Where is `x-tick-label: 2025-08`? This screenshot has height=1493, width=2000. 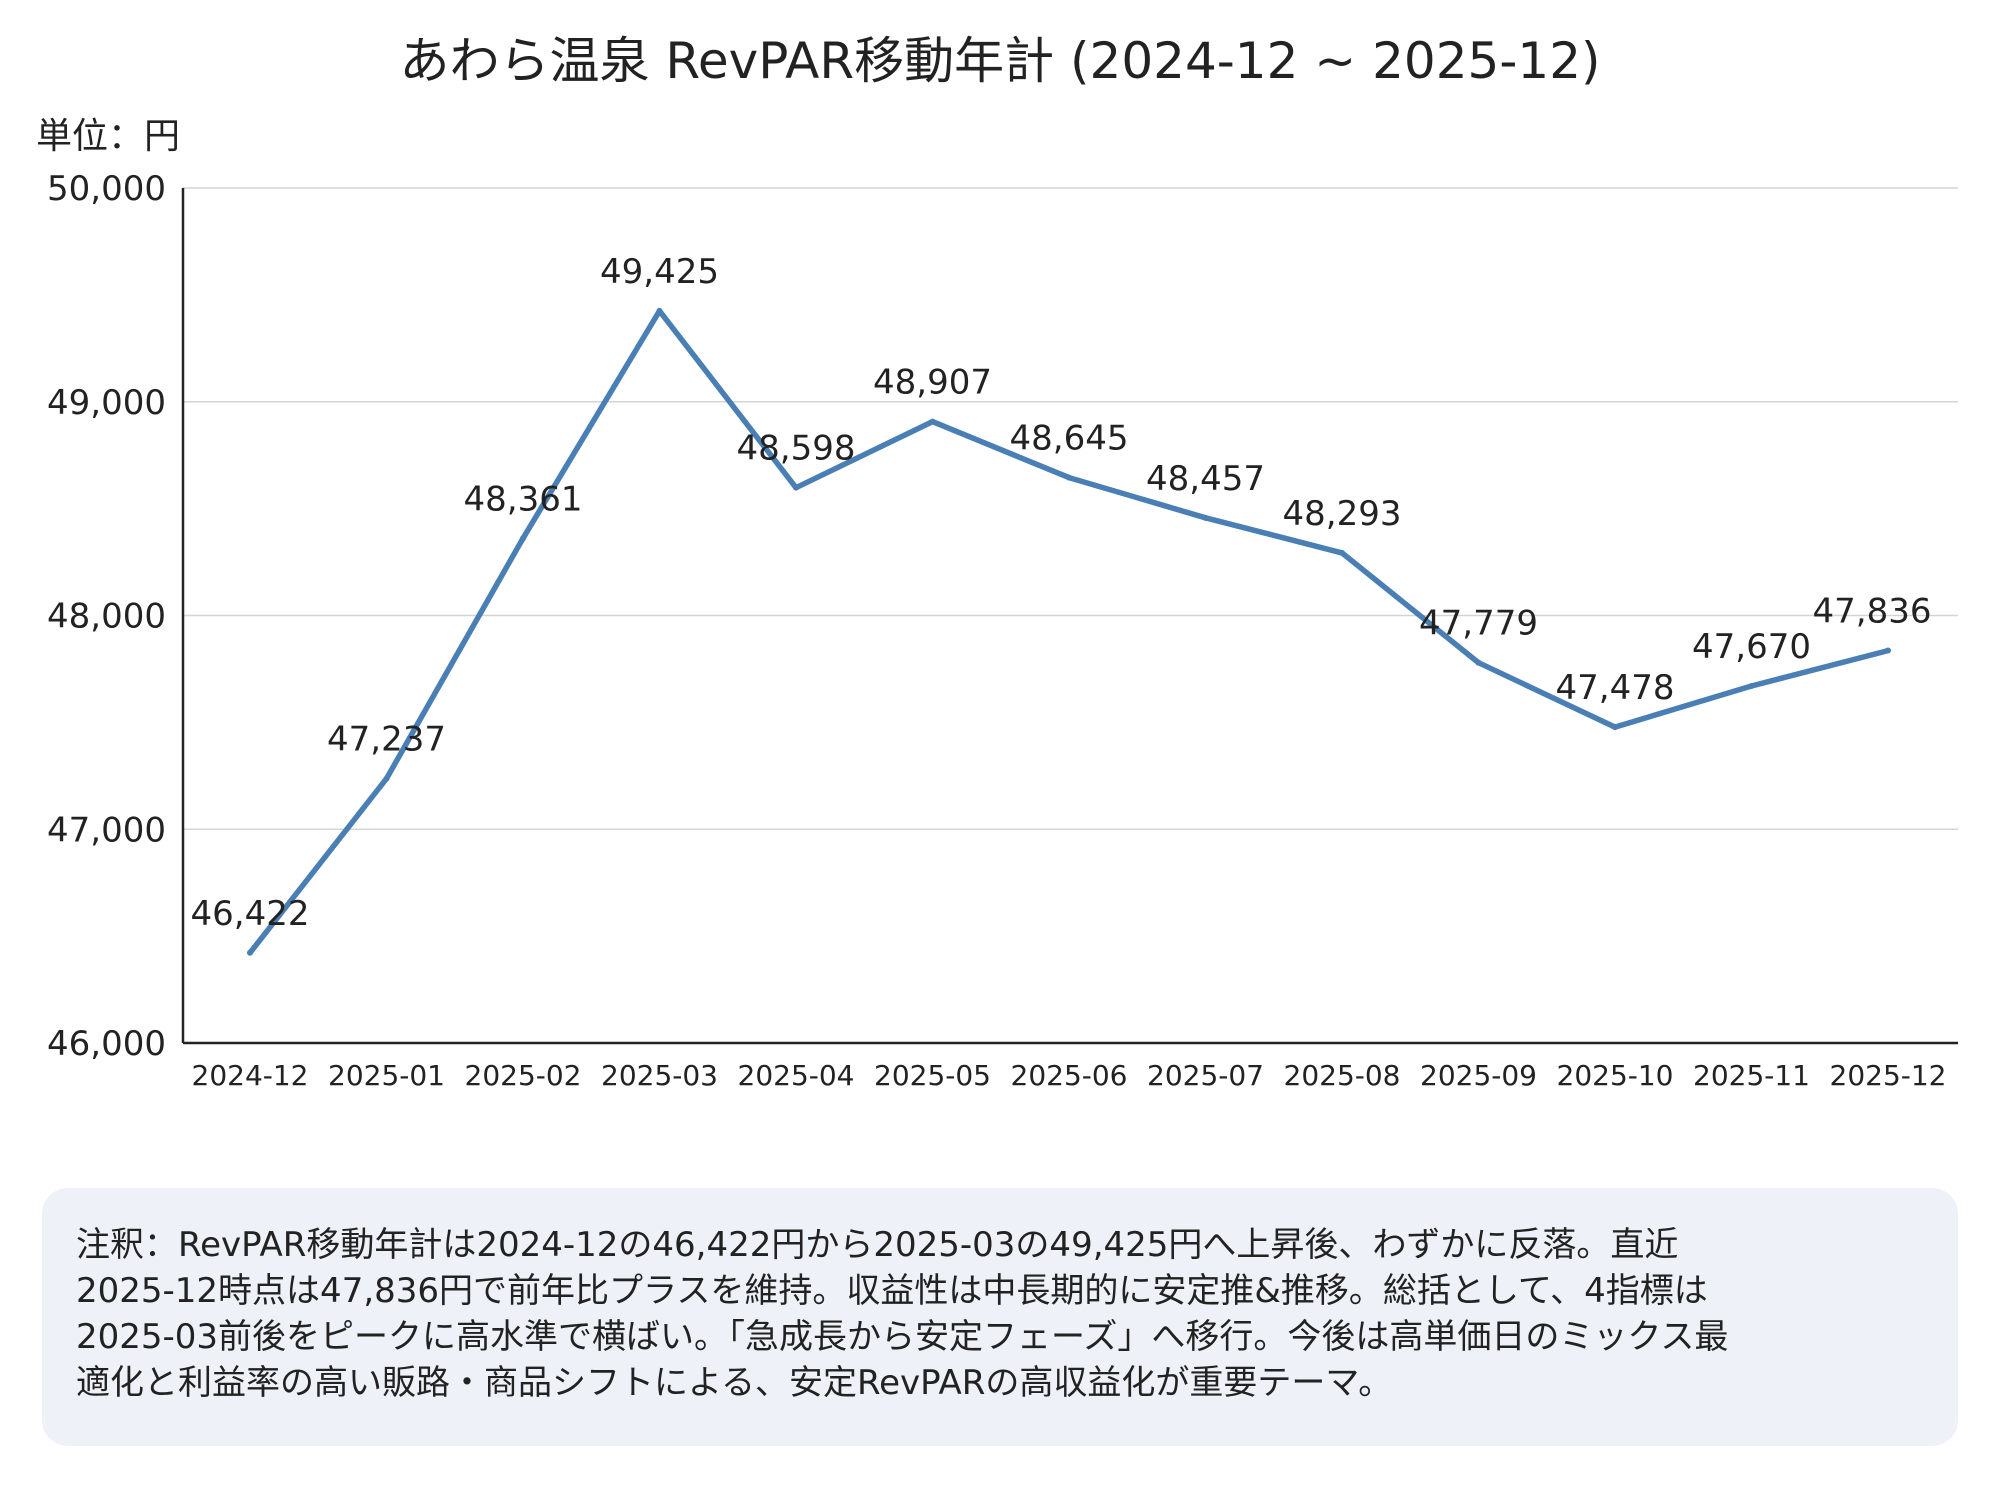 x-tick-label: 2025-08 is located at coordinates (1342, 1075).